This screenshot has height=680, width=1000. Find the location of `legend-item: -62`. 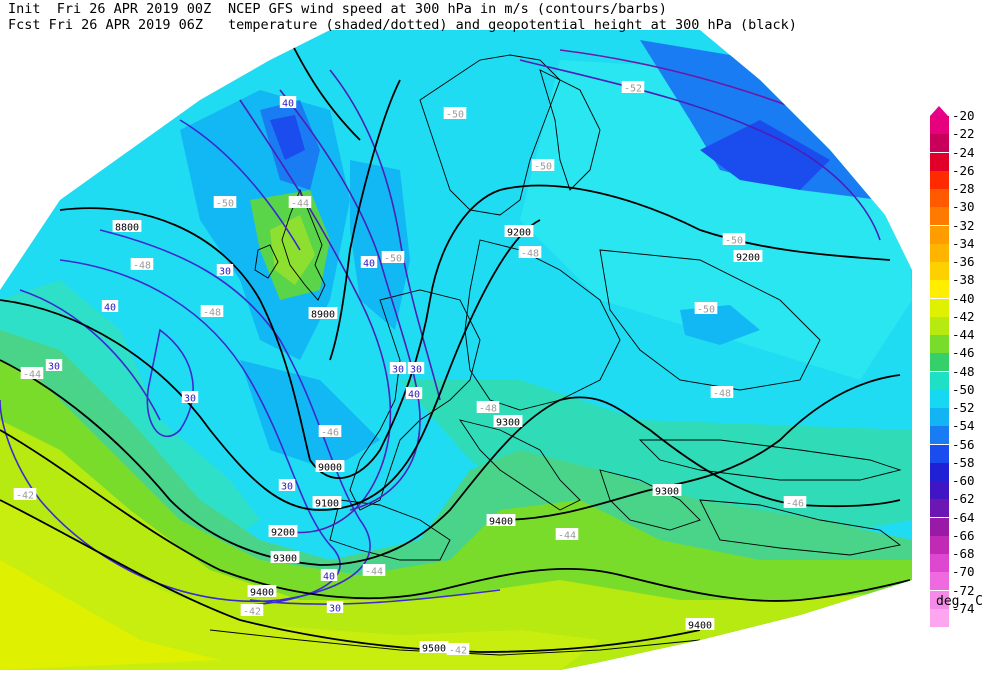

legend-item: -62 is located at coordinates (963, 504).